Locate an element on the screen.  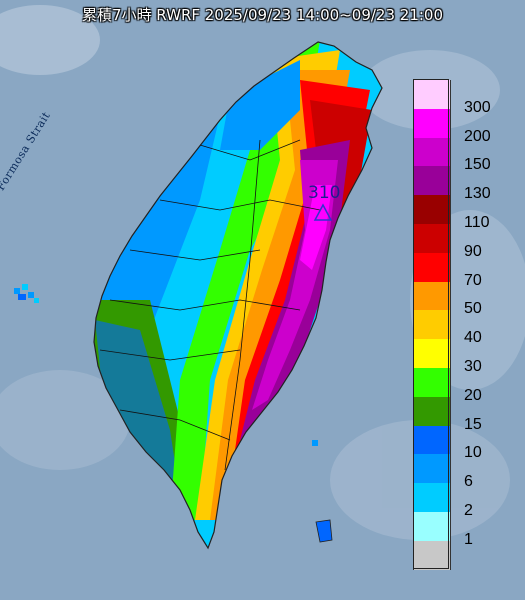
legend-label: 10 is located at coordinates (473, 453).